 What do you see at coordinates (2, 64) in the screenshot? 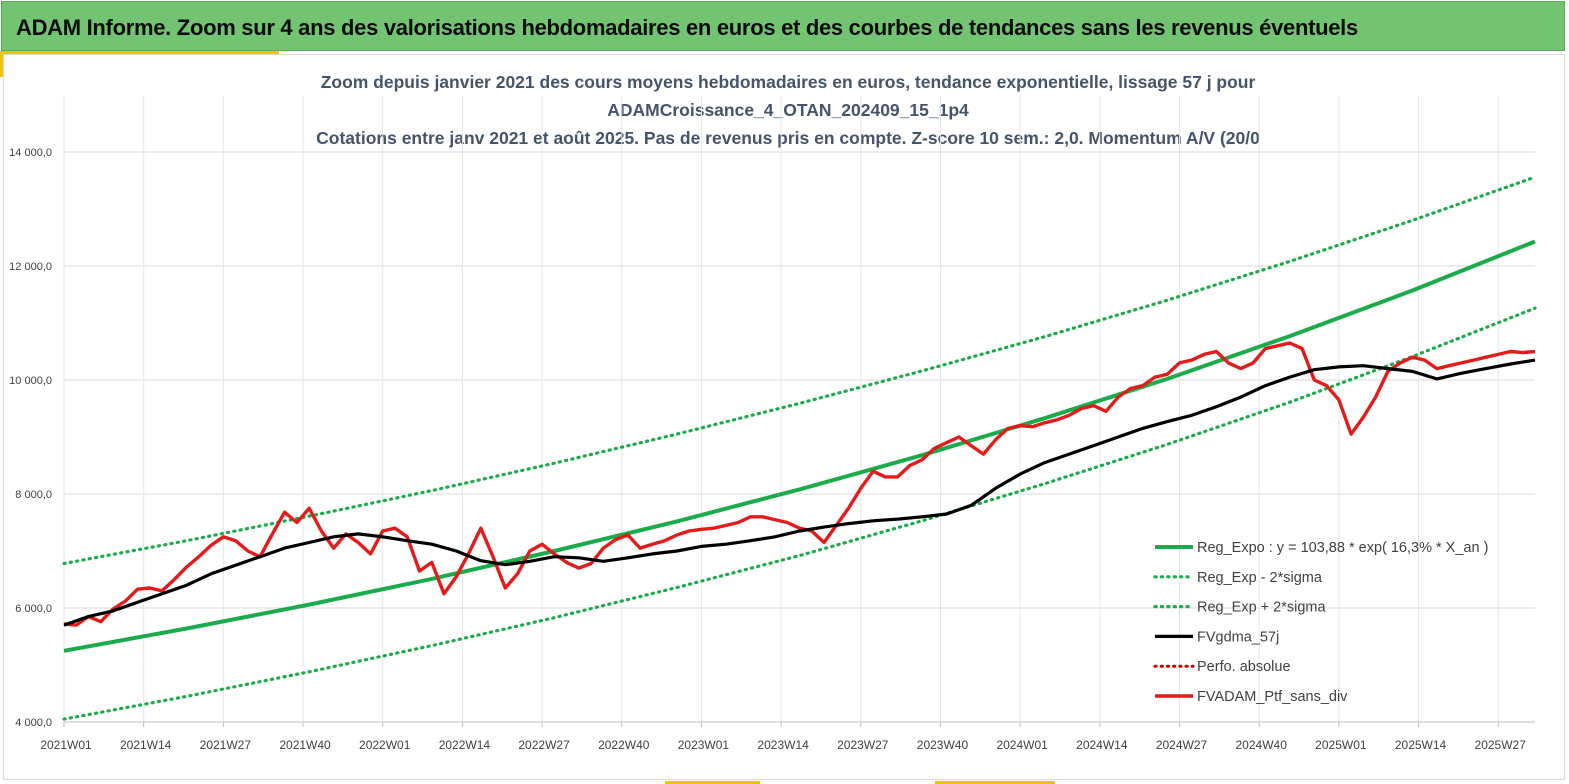
I see `accent-bar-left` at bounding box center [2, 64].